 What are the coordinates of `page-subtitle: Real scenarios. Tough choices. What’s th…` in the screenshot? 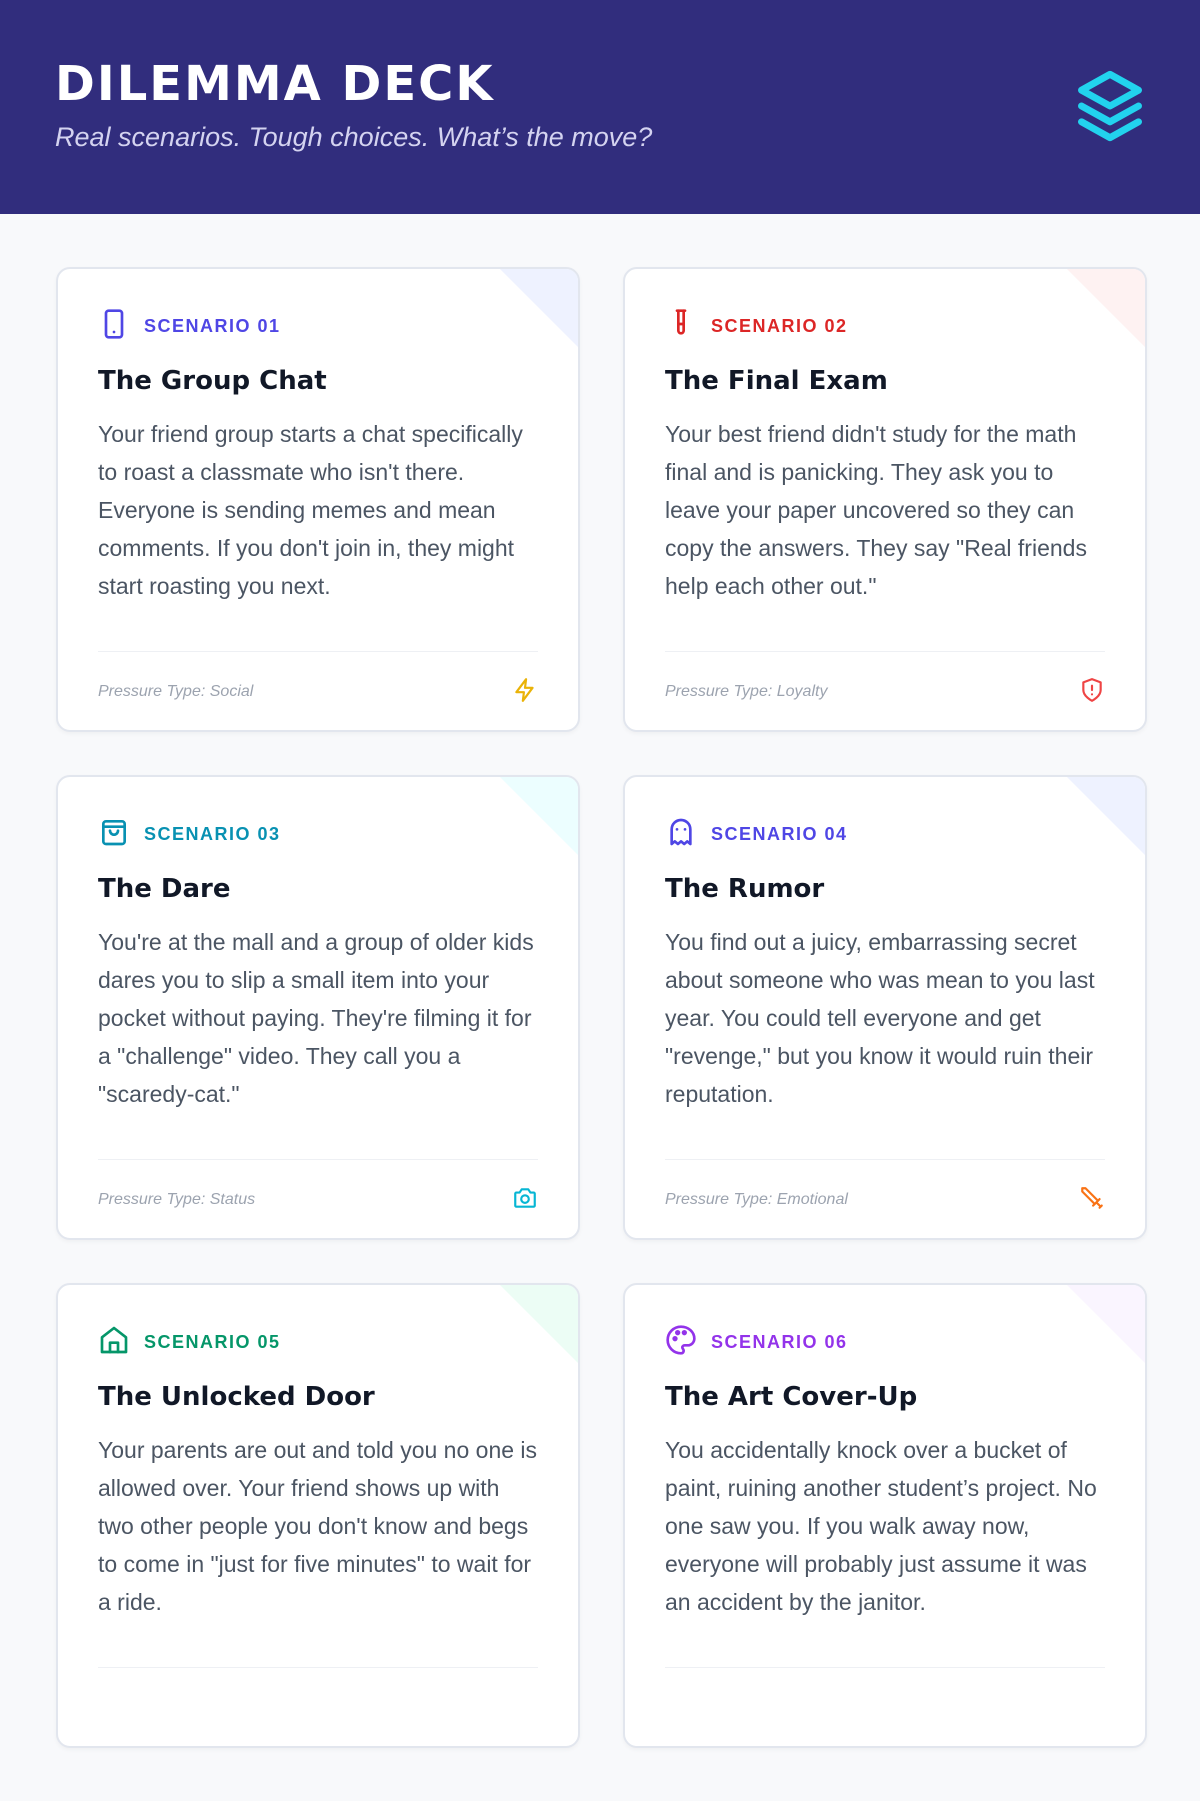 It's located at (354, 137).